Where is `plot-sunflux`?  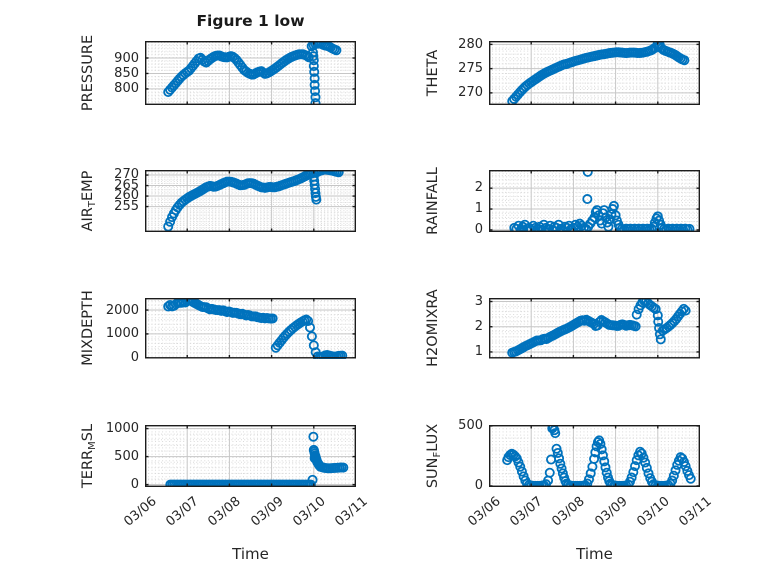
plot-sunflux is located at coordinates (594, 455).